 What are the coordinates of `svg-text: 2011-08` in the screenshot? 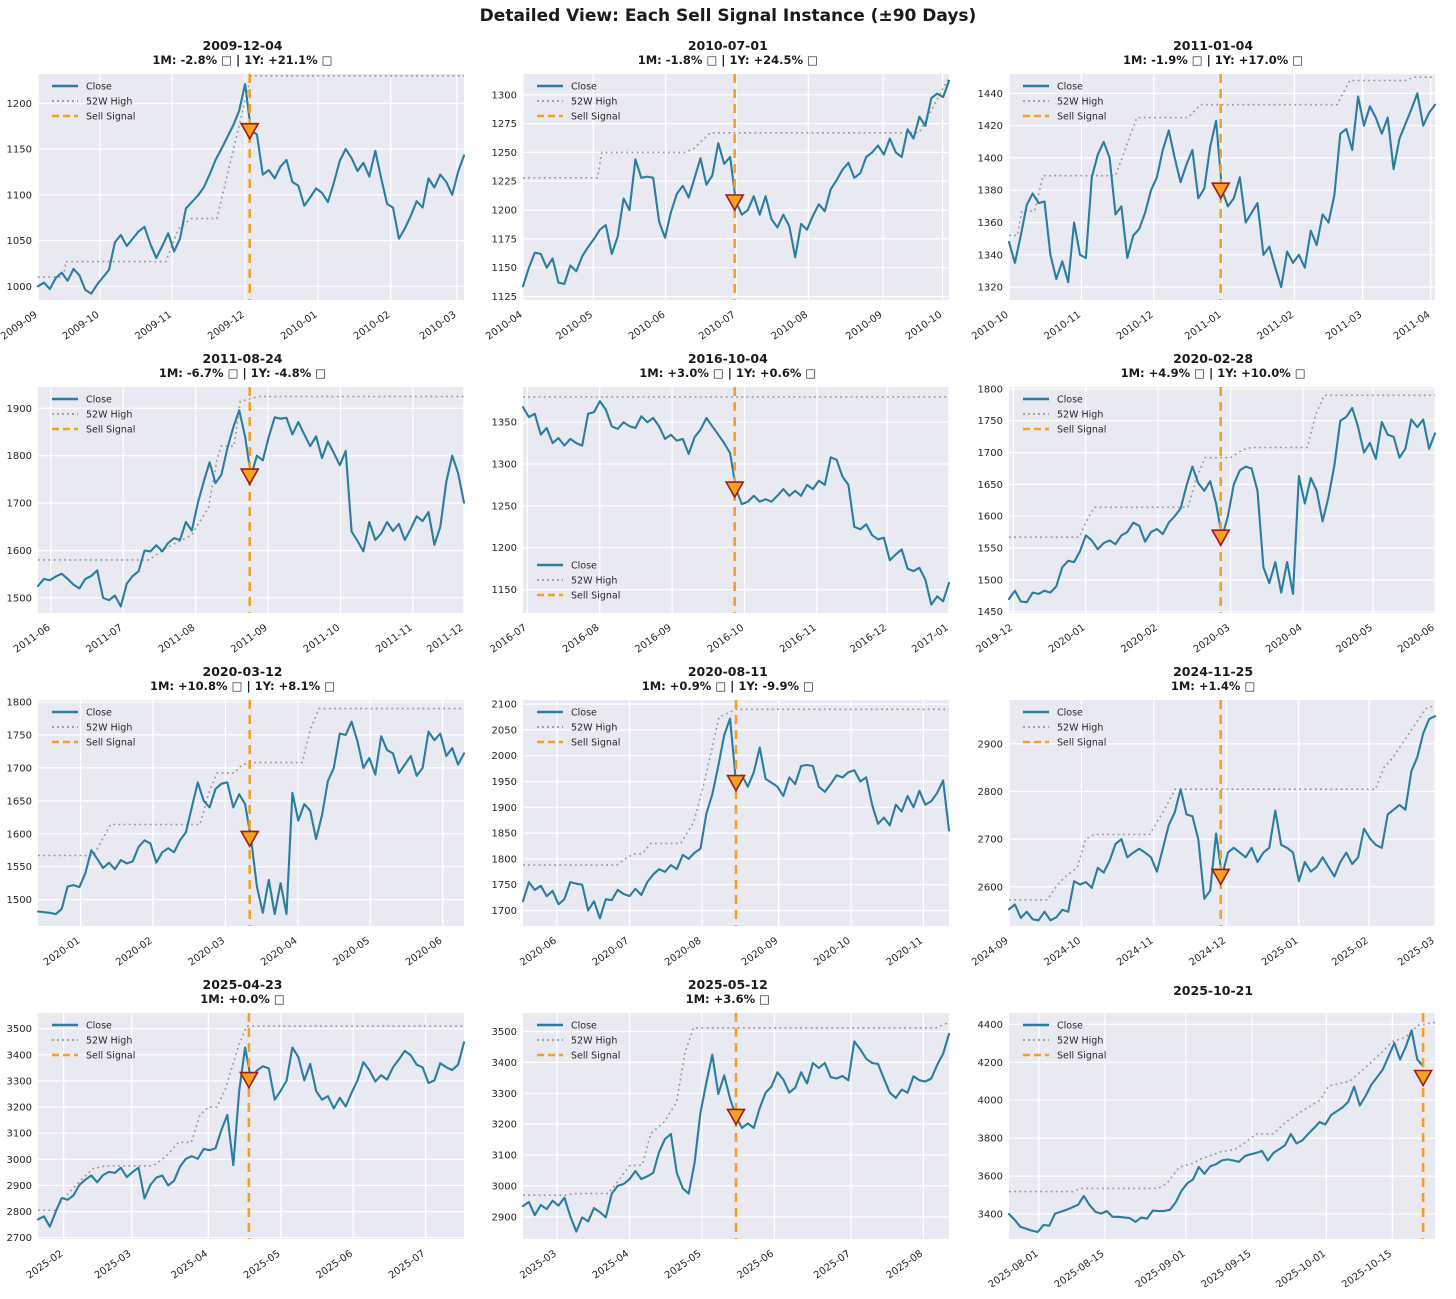 It's located at (177, 638).